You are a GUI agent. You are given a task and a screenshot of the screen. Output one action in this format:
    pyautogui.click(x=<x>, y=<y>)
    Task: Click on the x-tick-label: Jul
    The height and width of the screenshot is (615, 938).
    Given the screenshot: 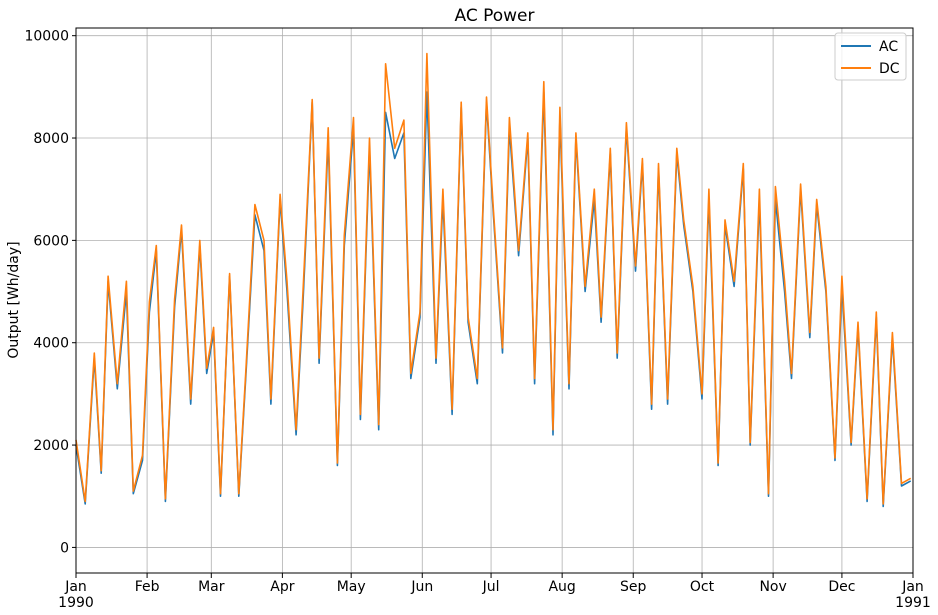 What is the action you would take?
    pyautogui.click(x=491, y=587)
    